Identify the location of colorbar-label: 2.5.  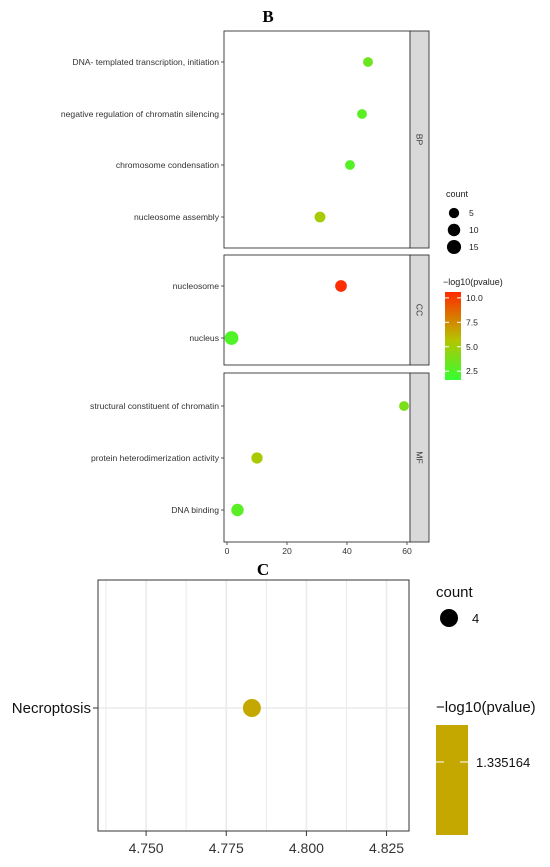
(472, 371).